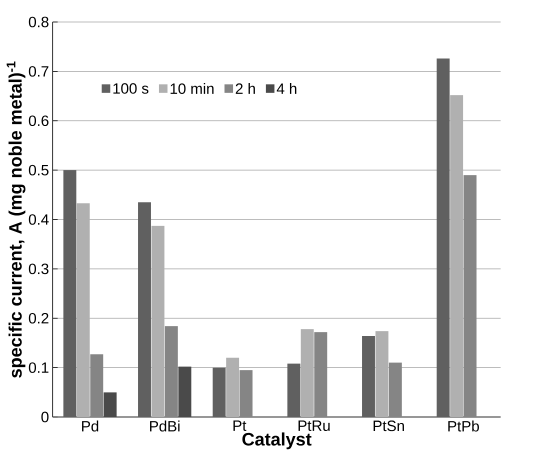  Describe the element at coordinates (90, 426) in the screenshot. I see `x-tick-label: Pd` at that location.